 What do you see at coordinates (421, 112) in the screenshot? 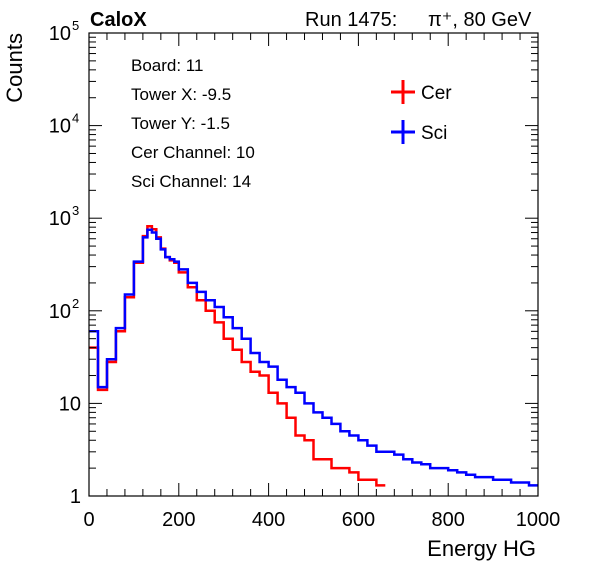
I see `legend: Cer Sci` at bounding box center [421, 112].